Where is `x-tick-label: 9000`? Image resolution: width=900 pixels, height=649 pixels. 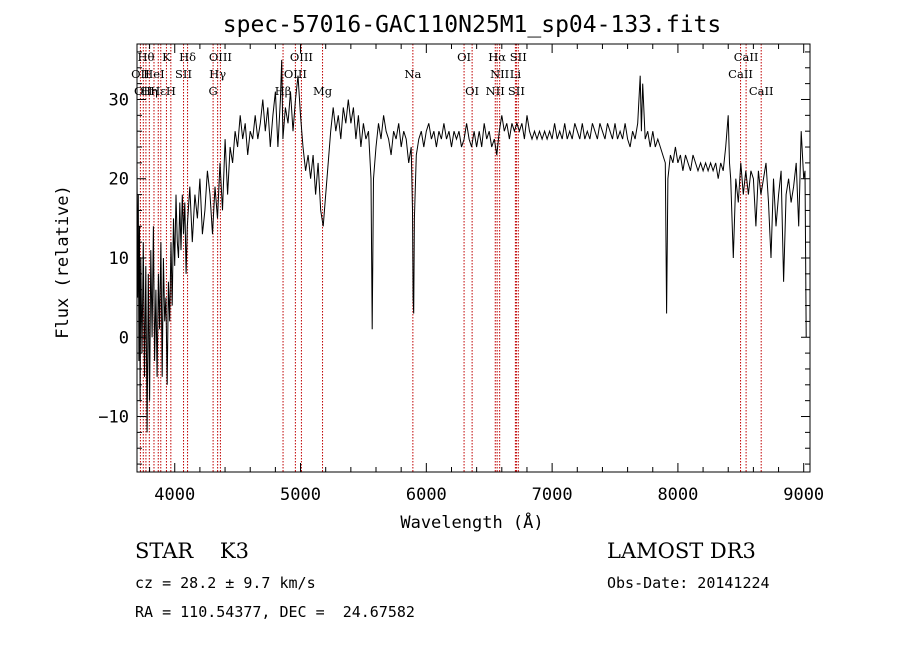
x-tick-label: 9000 is located at coordinates (803, 495).